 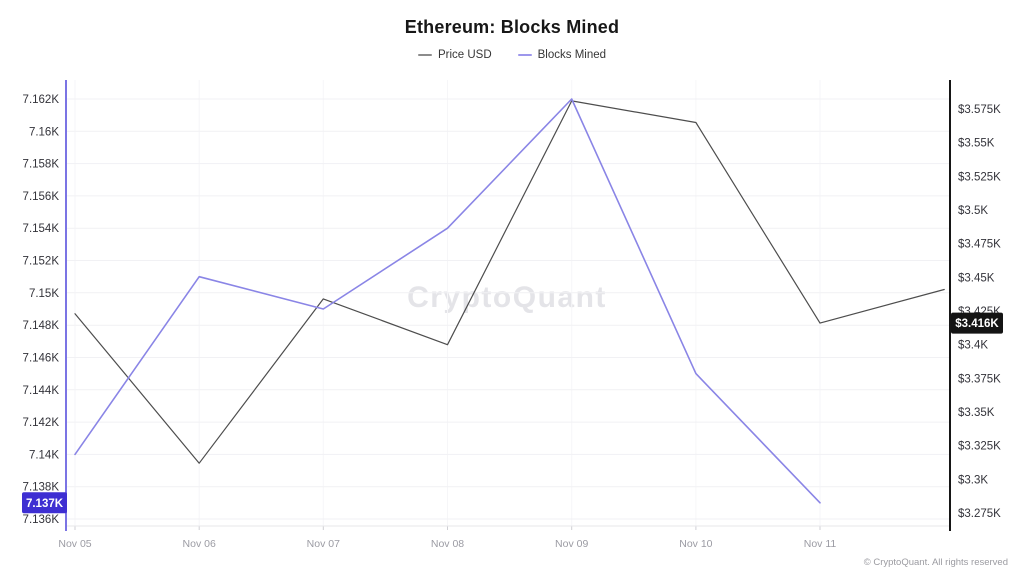 What do you see at coordinates (973, 346) in the screenshot?
I see `y-axis-label-right: $3.4K` at bounding box center [973, 346].